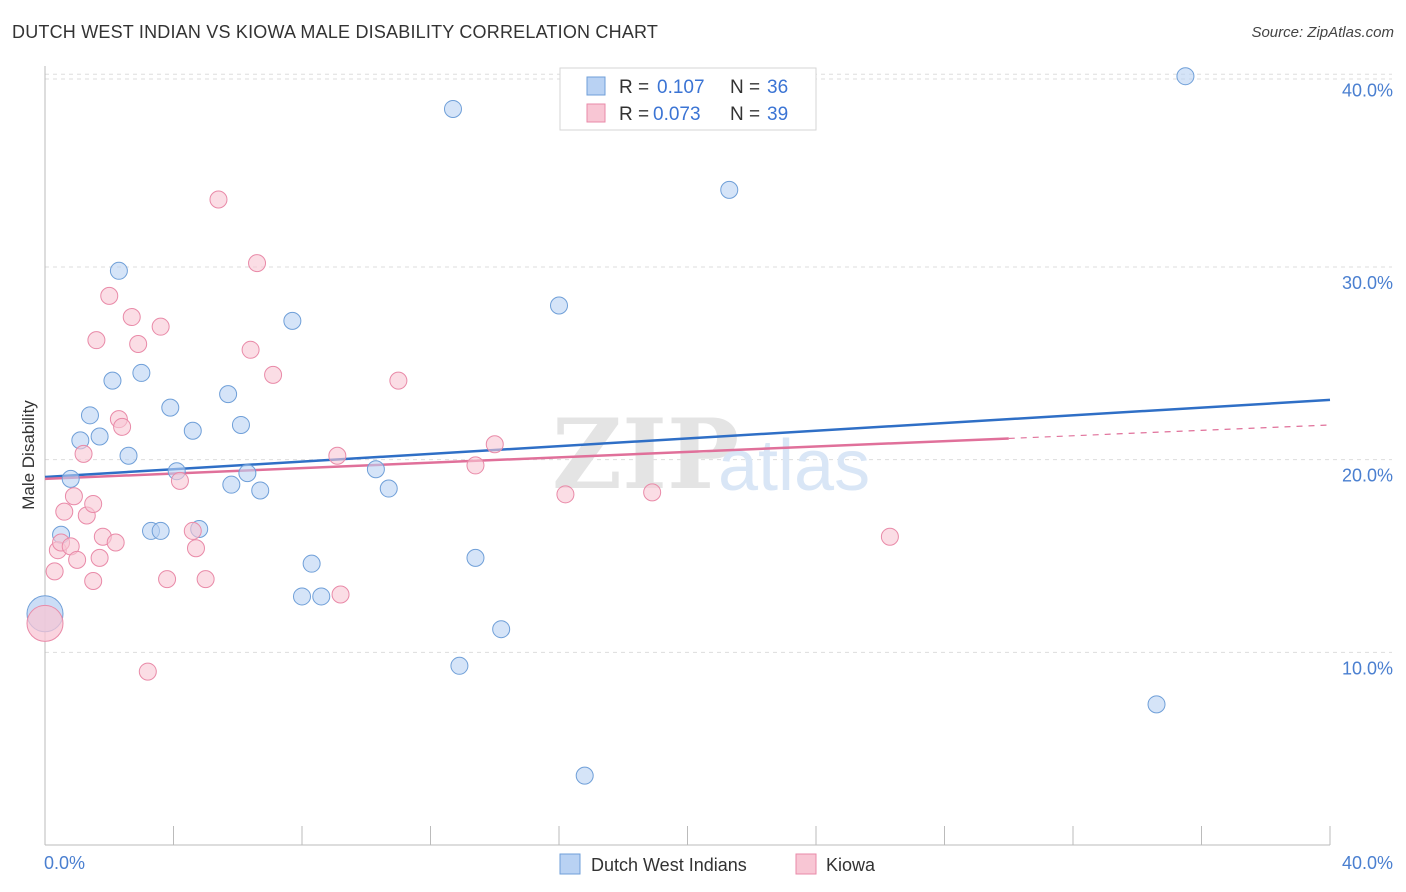  What do you see at coordinates (596, 113) in the screenshot?
I see `legend-swatch-kiowa` at bounding box center [596, 113].